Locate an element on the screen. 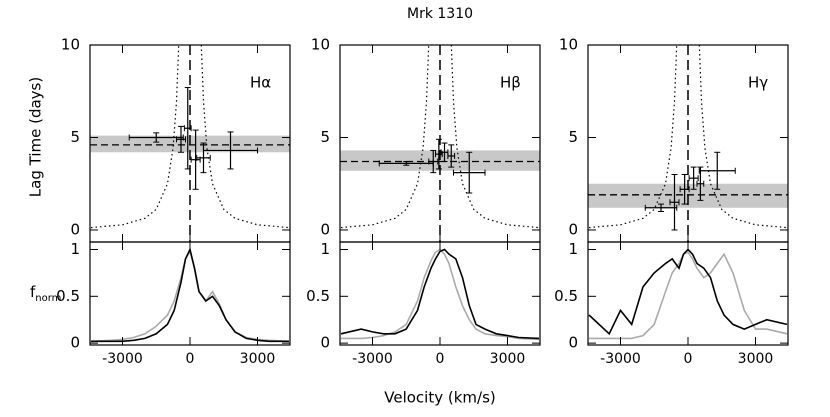  line-label: Hα is located at coordinates (260, 83).